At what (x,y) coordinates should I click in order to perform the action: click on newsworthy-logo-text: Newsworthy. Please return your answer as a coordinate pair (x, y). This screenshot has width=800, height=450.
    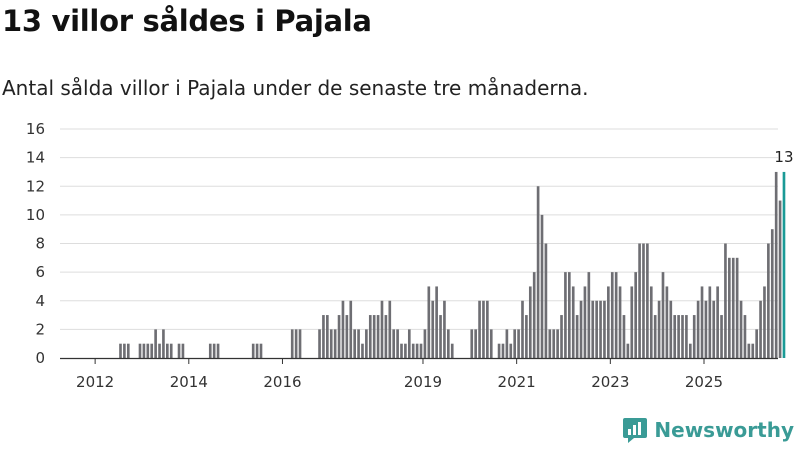
    Looking at the image, I should click on (724, 430).